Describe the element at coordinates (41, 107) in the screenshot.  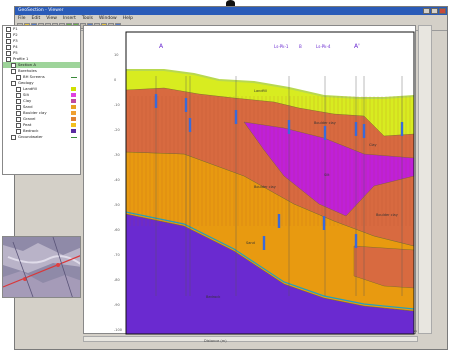
I see `tree-item: Sand` at that location.